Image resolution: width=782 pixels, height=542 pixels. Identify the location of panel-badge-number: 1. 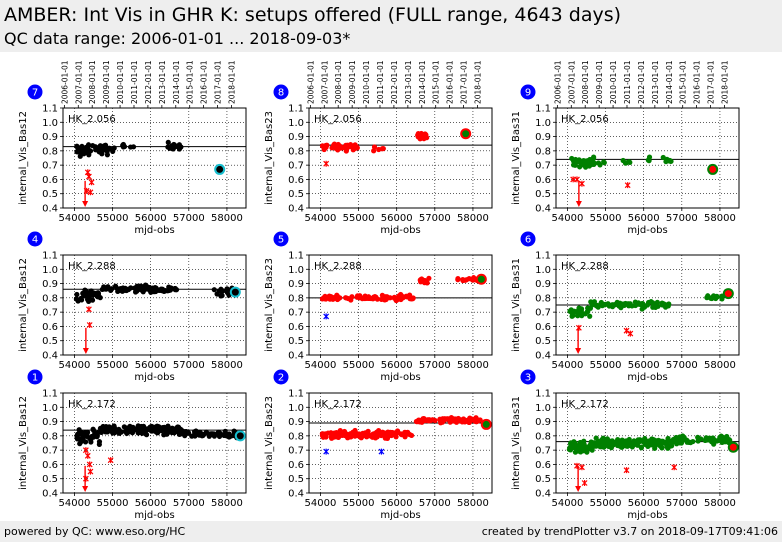
(35, 378).